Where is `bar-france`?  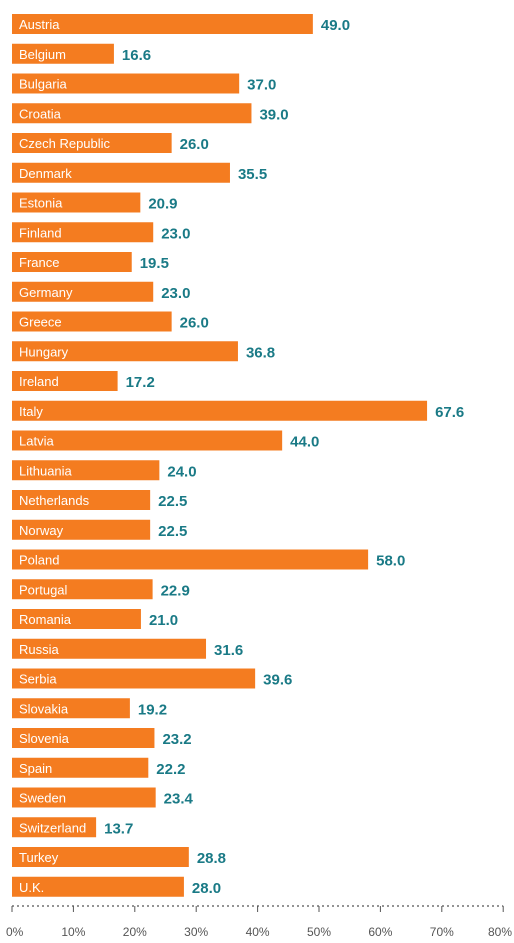 bar-france is located at coordinates (72, 262).